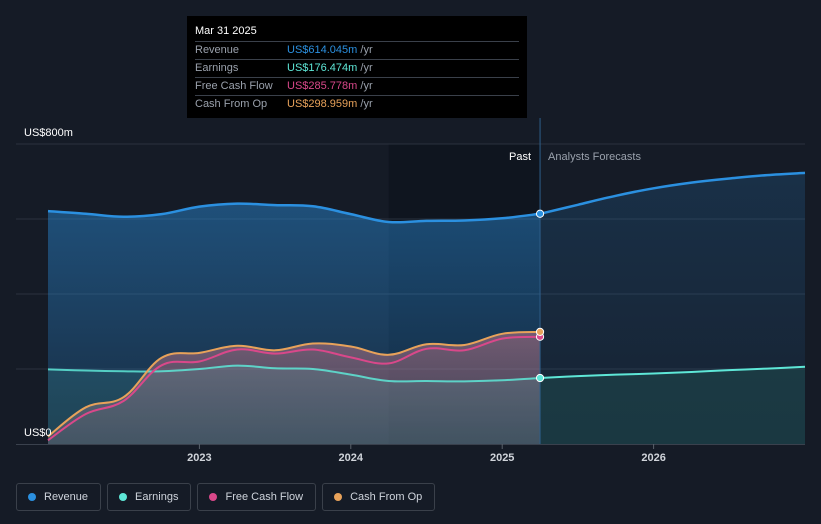 Image resolution: width=821 pixels, height=524 pixels. What do you see at coordinates (653, 458) in the screenshot?
I see `x-tick-label: 2026` at bounding box center [653, 458].